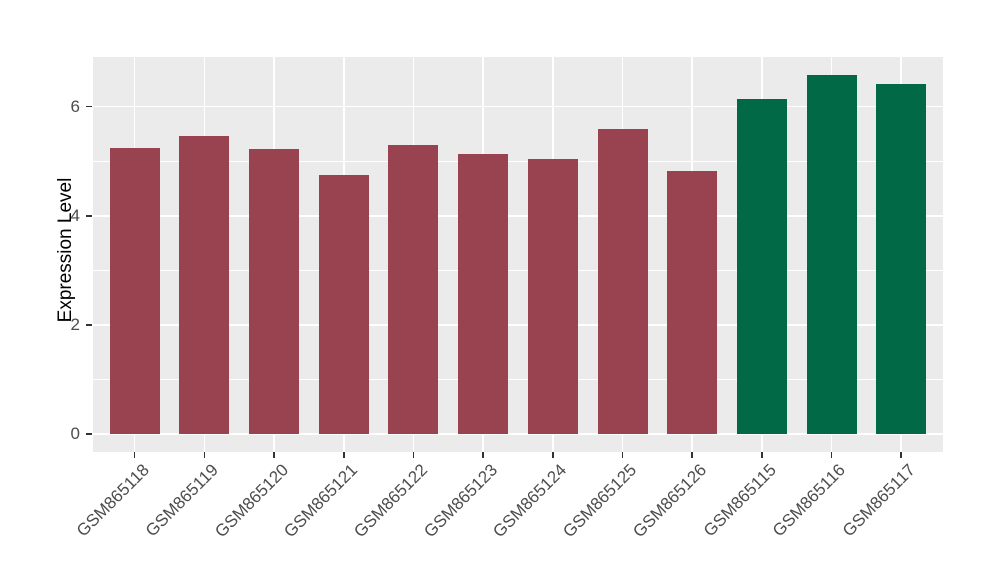 The height and width of the screenshot is (580, 1000). Describe the element at coordinates (65, 250) in the screenshot. I see `y-axis-title: Expression Level` at that location.